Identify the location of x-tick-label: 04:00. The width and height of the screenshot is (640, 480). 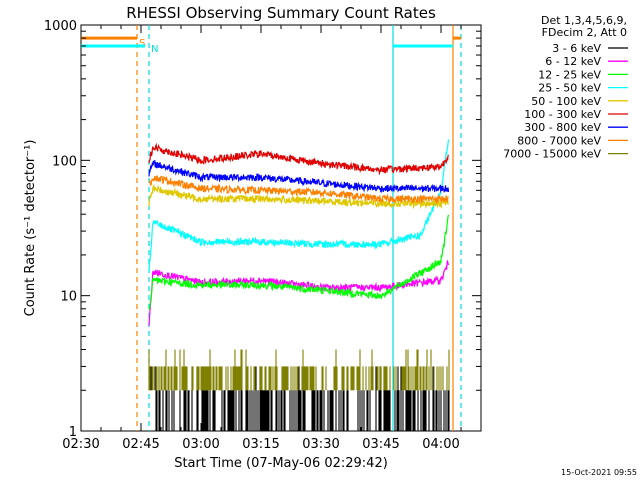
(440, 444).